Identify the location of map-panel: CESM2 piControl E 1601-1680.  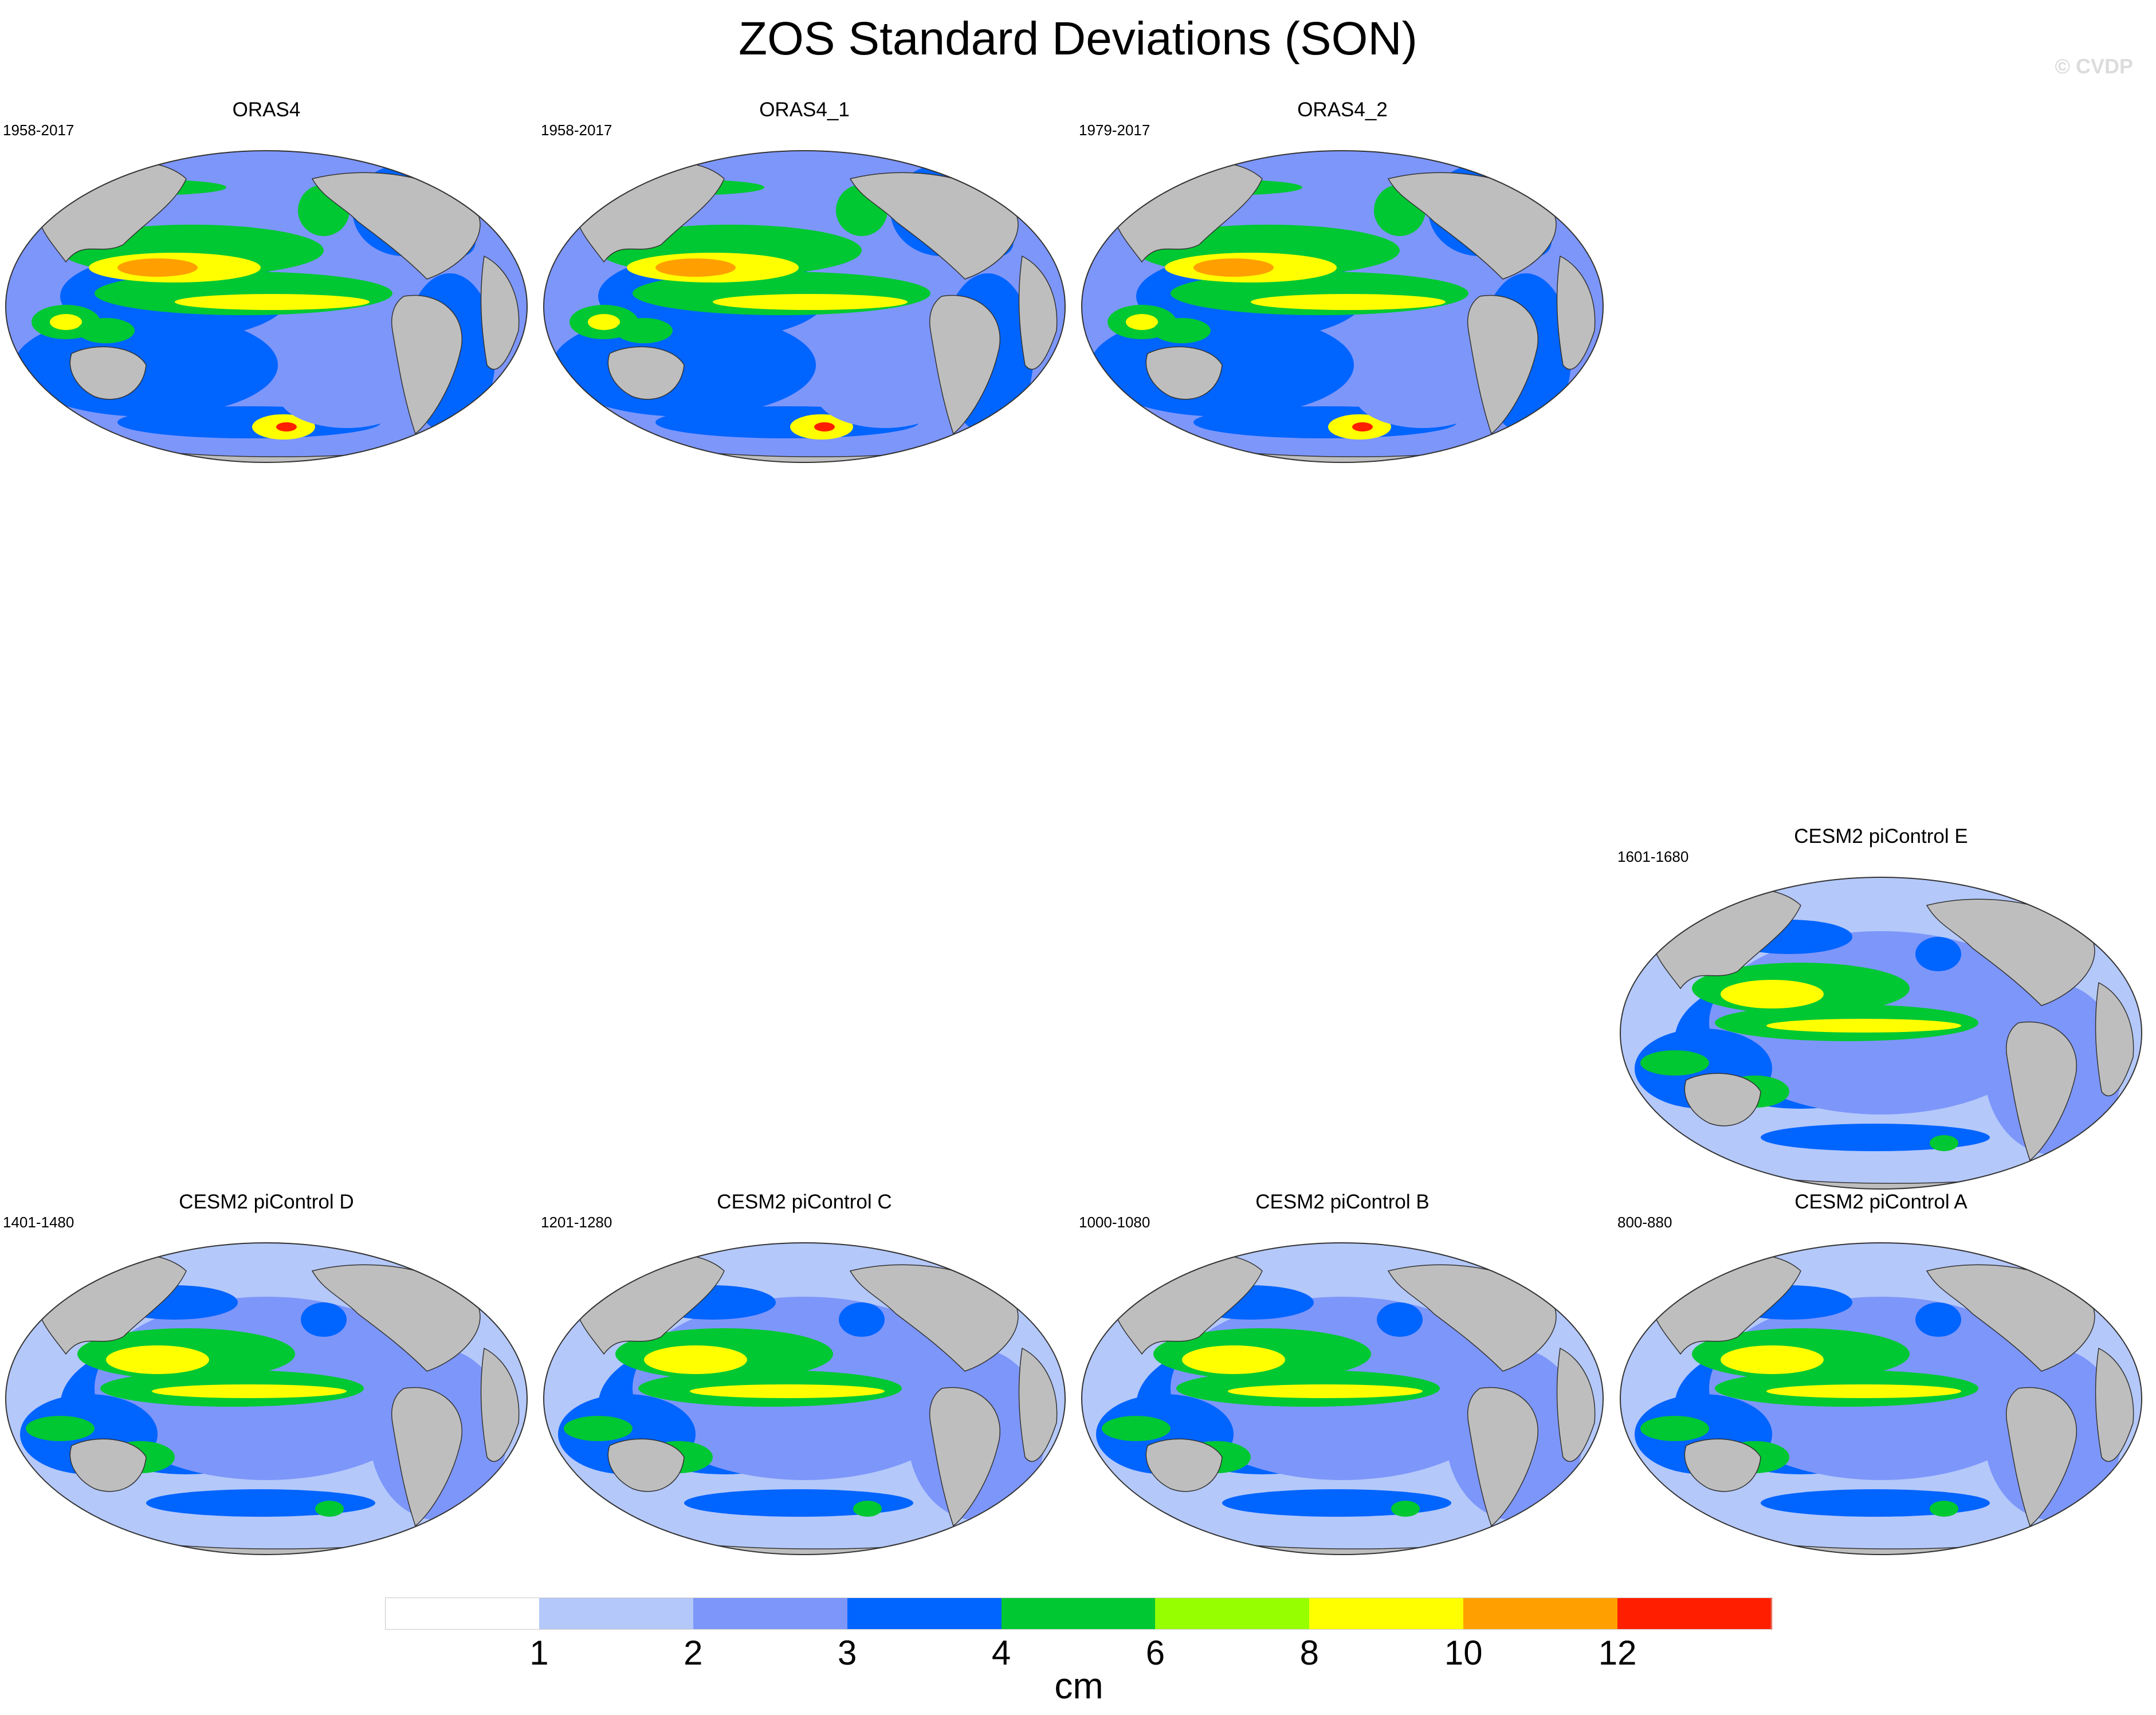
(1881, 1014).